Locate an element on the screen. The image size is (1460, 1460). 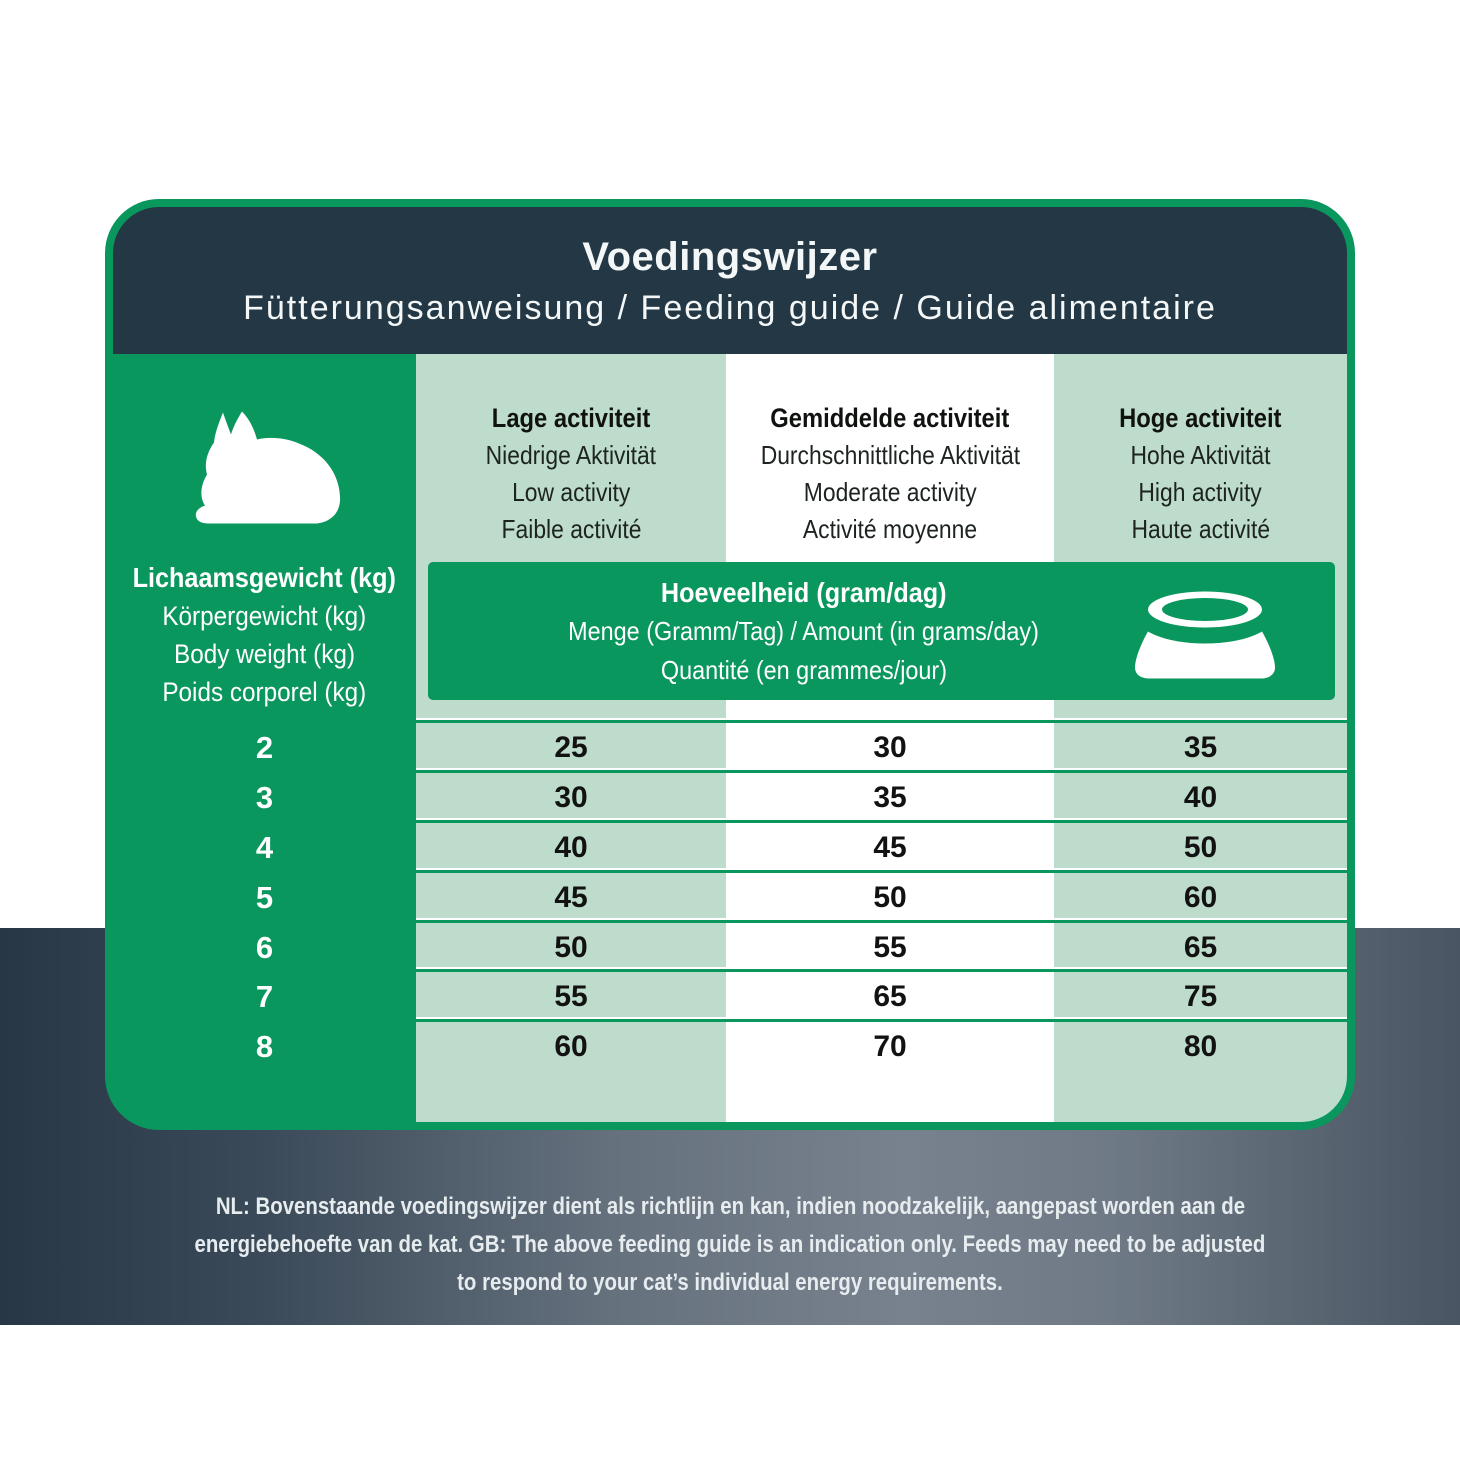
weight-value: 3 is located at coordinates (264, 797).